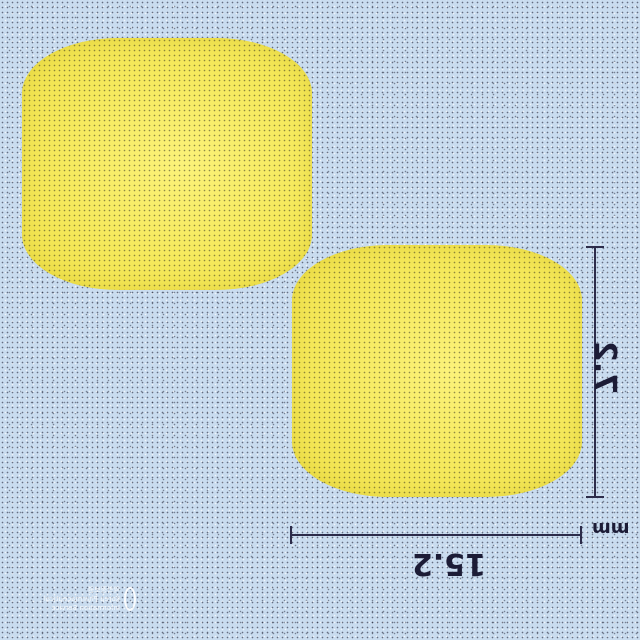 The width and height of the screenshot is (640, 640). I want to click on unit-label: mm, so click(611, 528).